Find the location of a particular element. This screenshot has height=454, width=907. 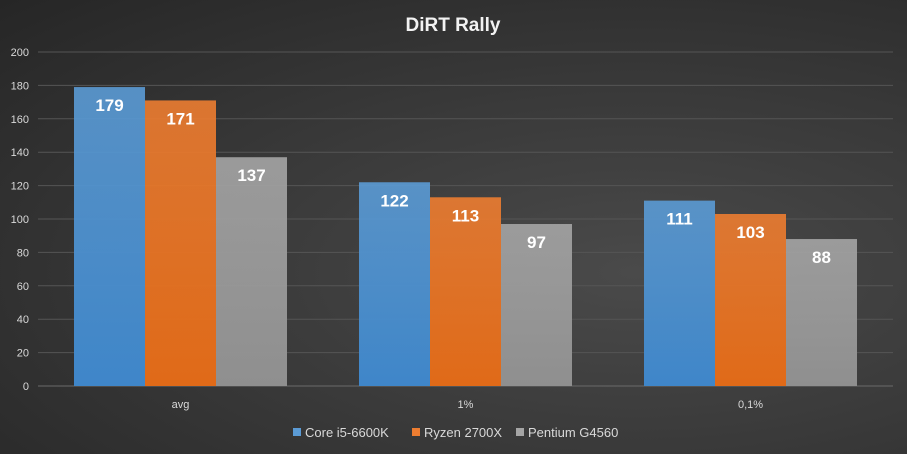

y-tick-label: 80 is located at coordinates (23, 253).